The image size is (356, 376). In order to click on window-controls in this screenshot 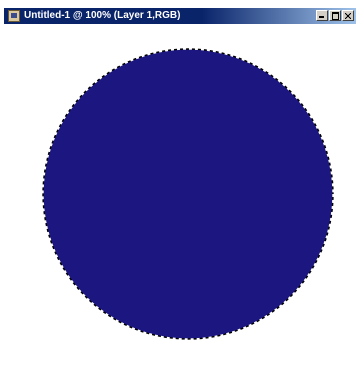, I will do `click(334, 15)`.